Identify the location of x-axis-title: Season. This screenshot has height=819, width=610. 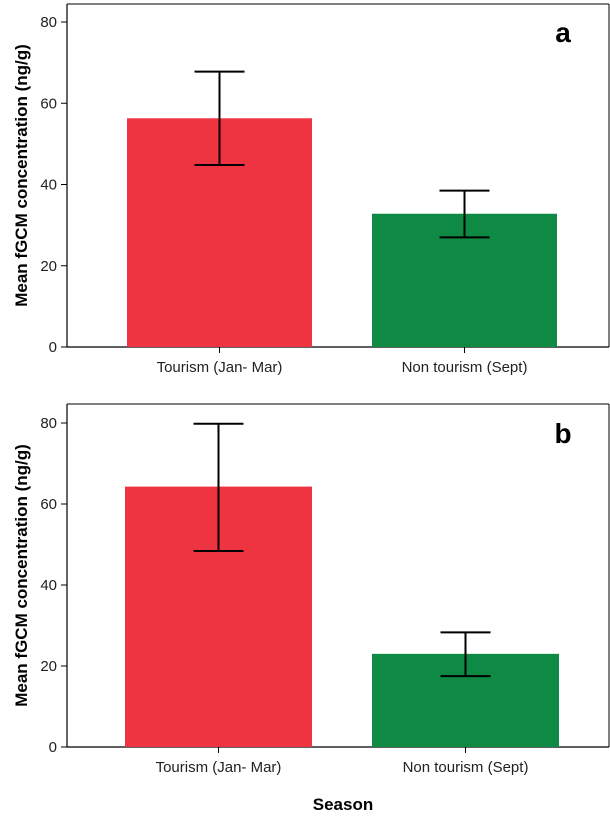
(343, 804).